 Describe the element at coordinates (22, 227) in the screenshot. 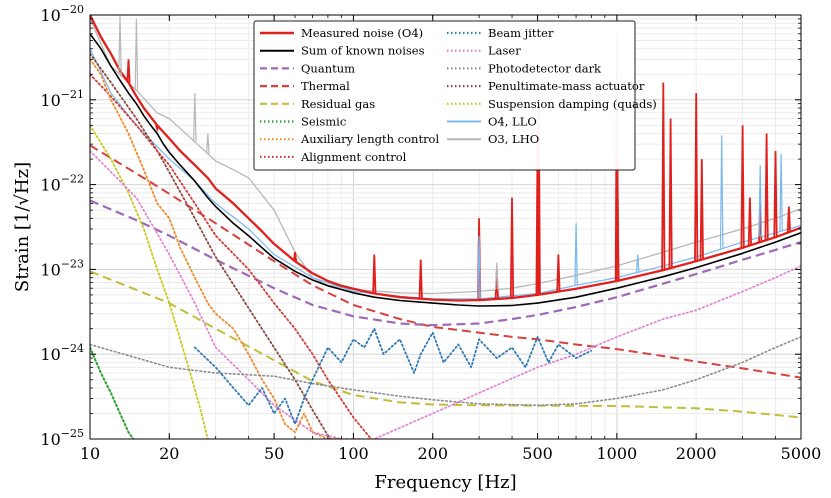

I see `y-axis-title: Strain [1/√Hz]` at that location.